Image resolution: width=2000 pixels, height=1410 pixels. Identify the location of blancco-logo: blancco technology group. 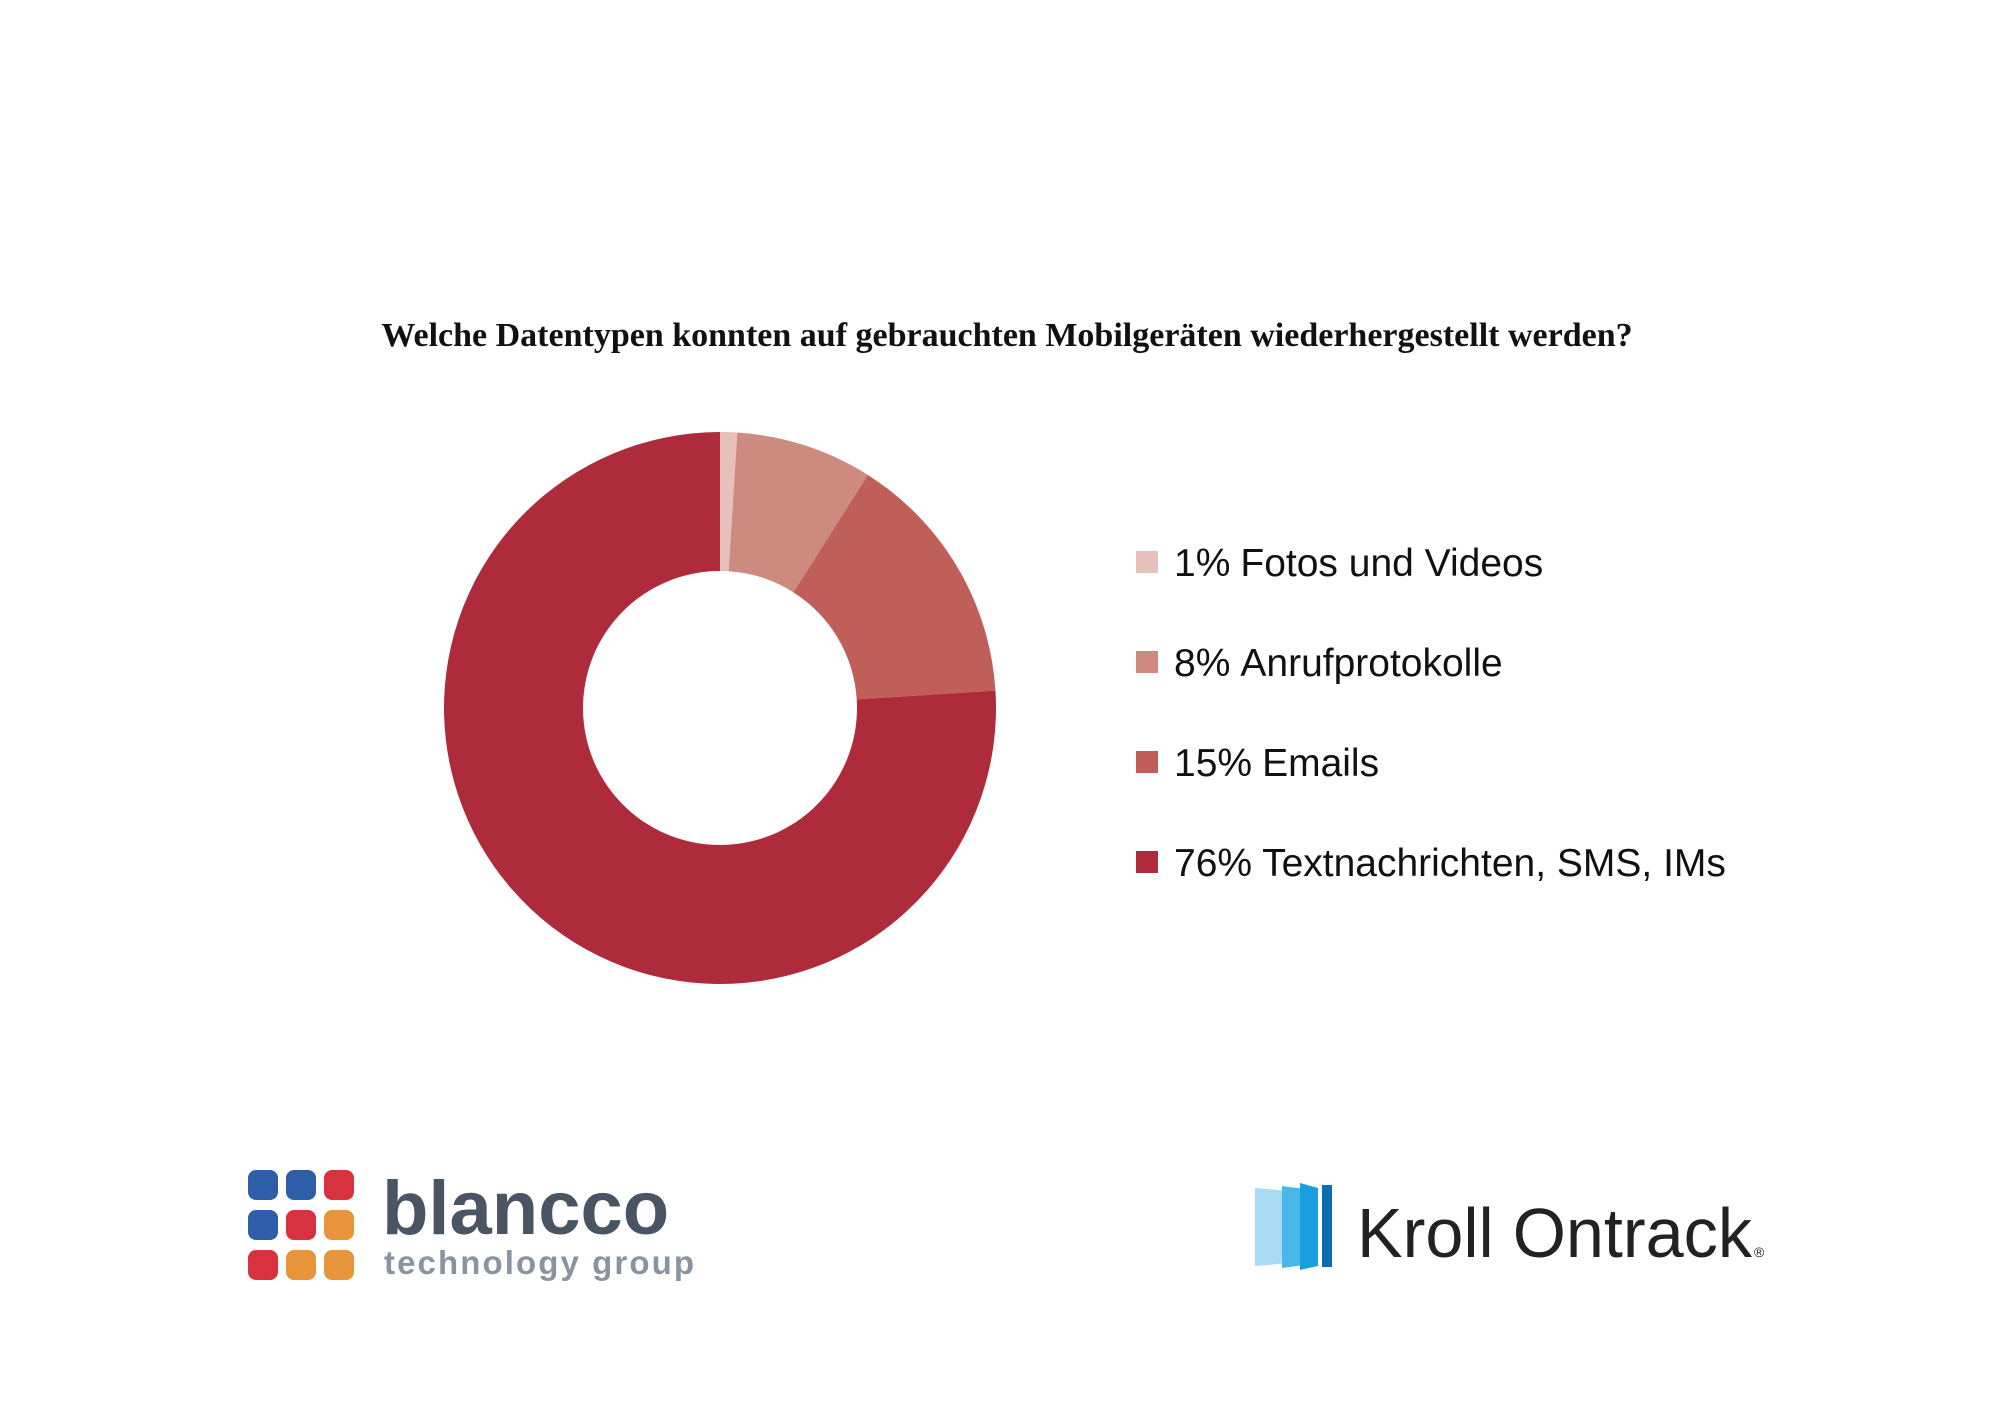
(471, 1223).